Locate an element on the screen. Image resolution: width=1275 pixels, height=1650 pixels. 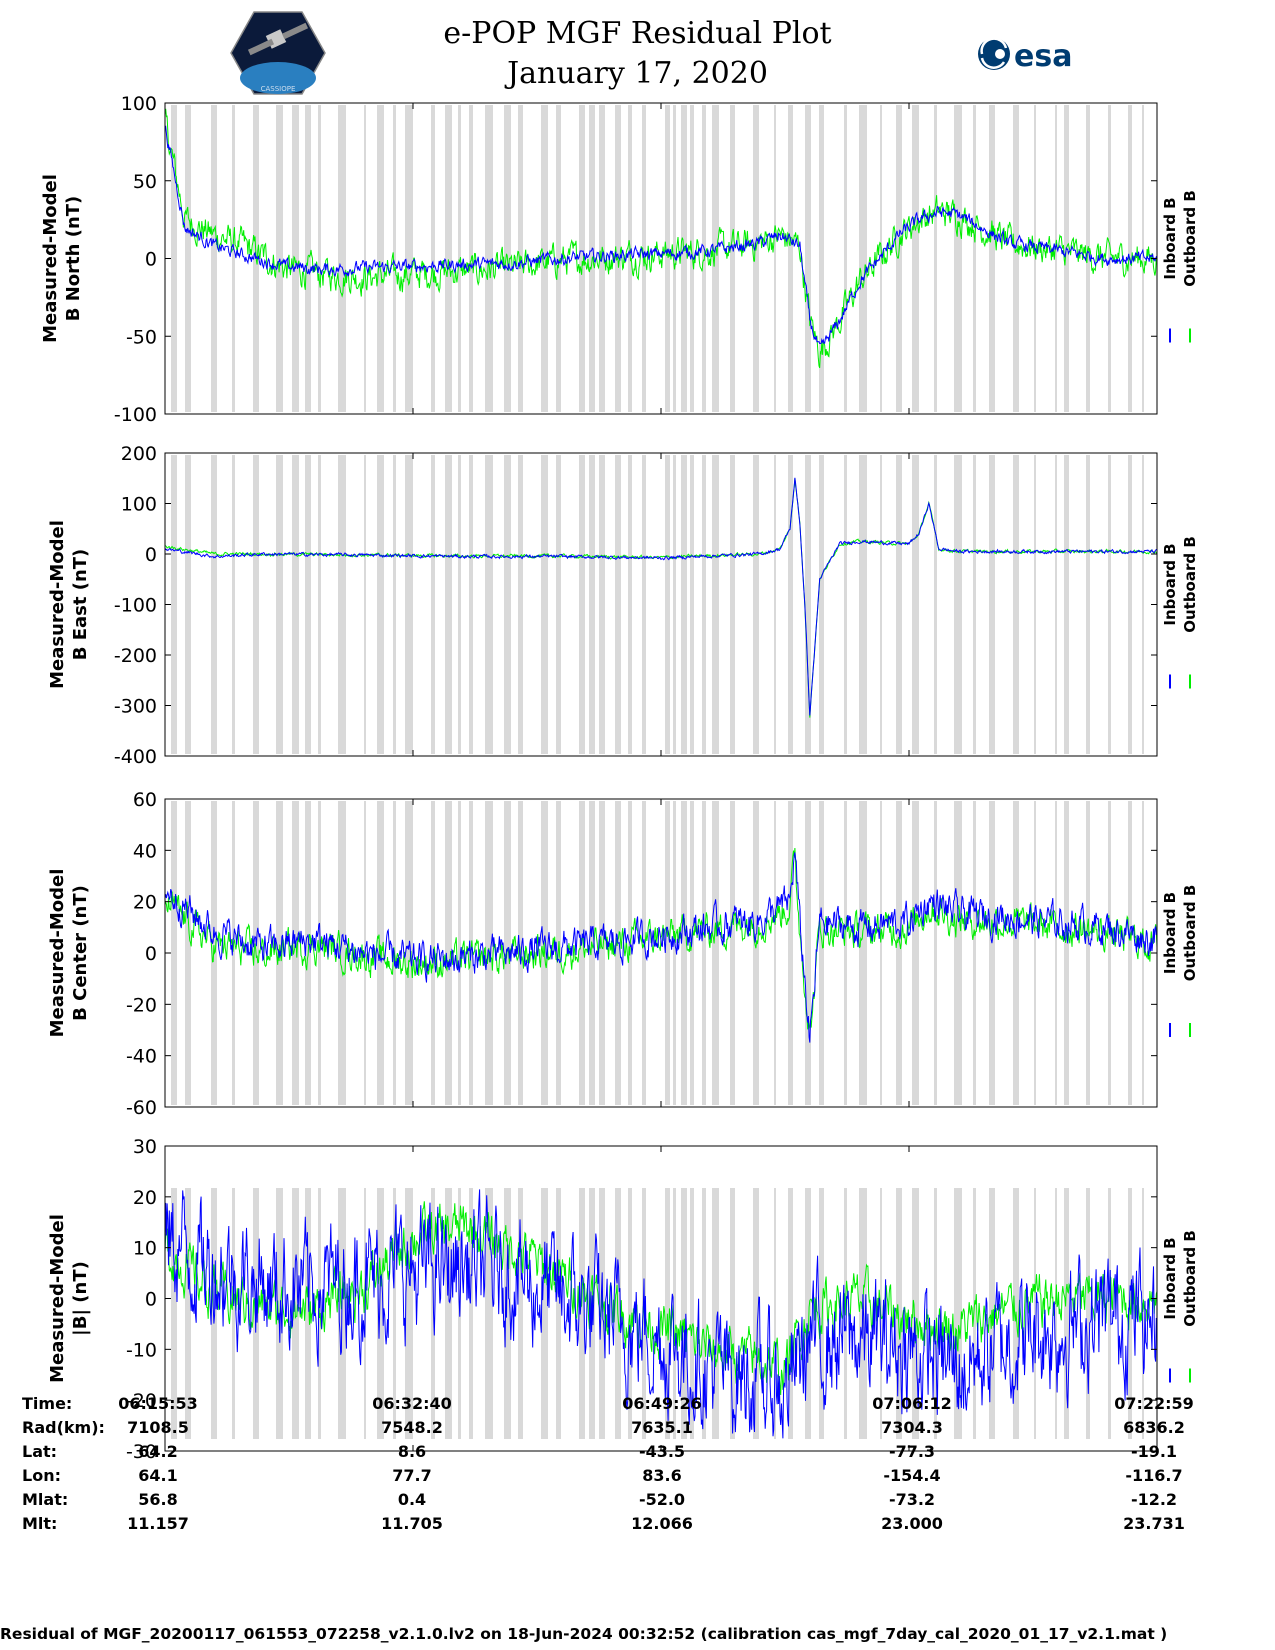
legend-inboard-label: Inboard B is located at coordinates (1170, 933).